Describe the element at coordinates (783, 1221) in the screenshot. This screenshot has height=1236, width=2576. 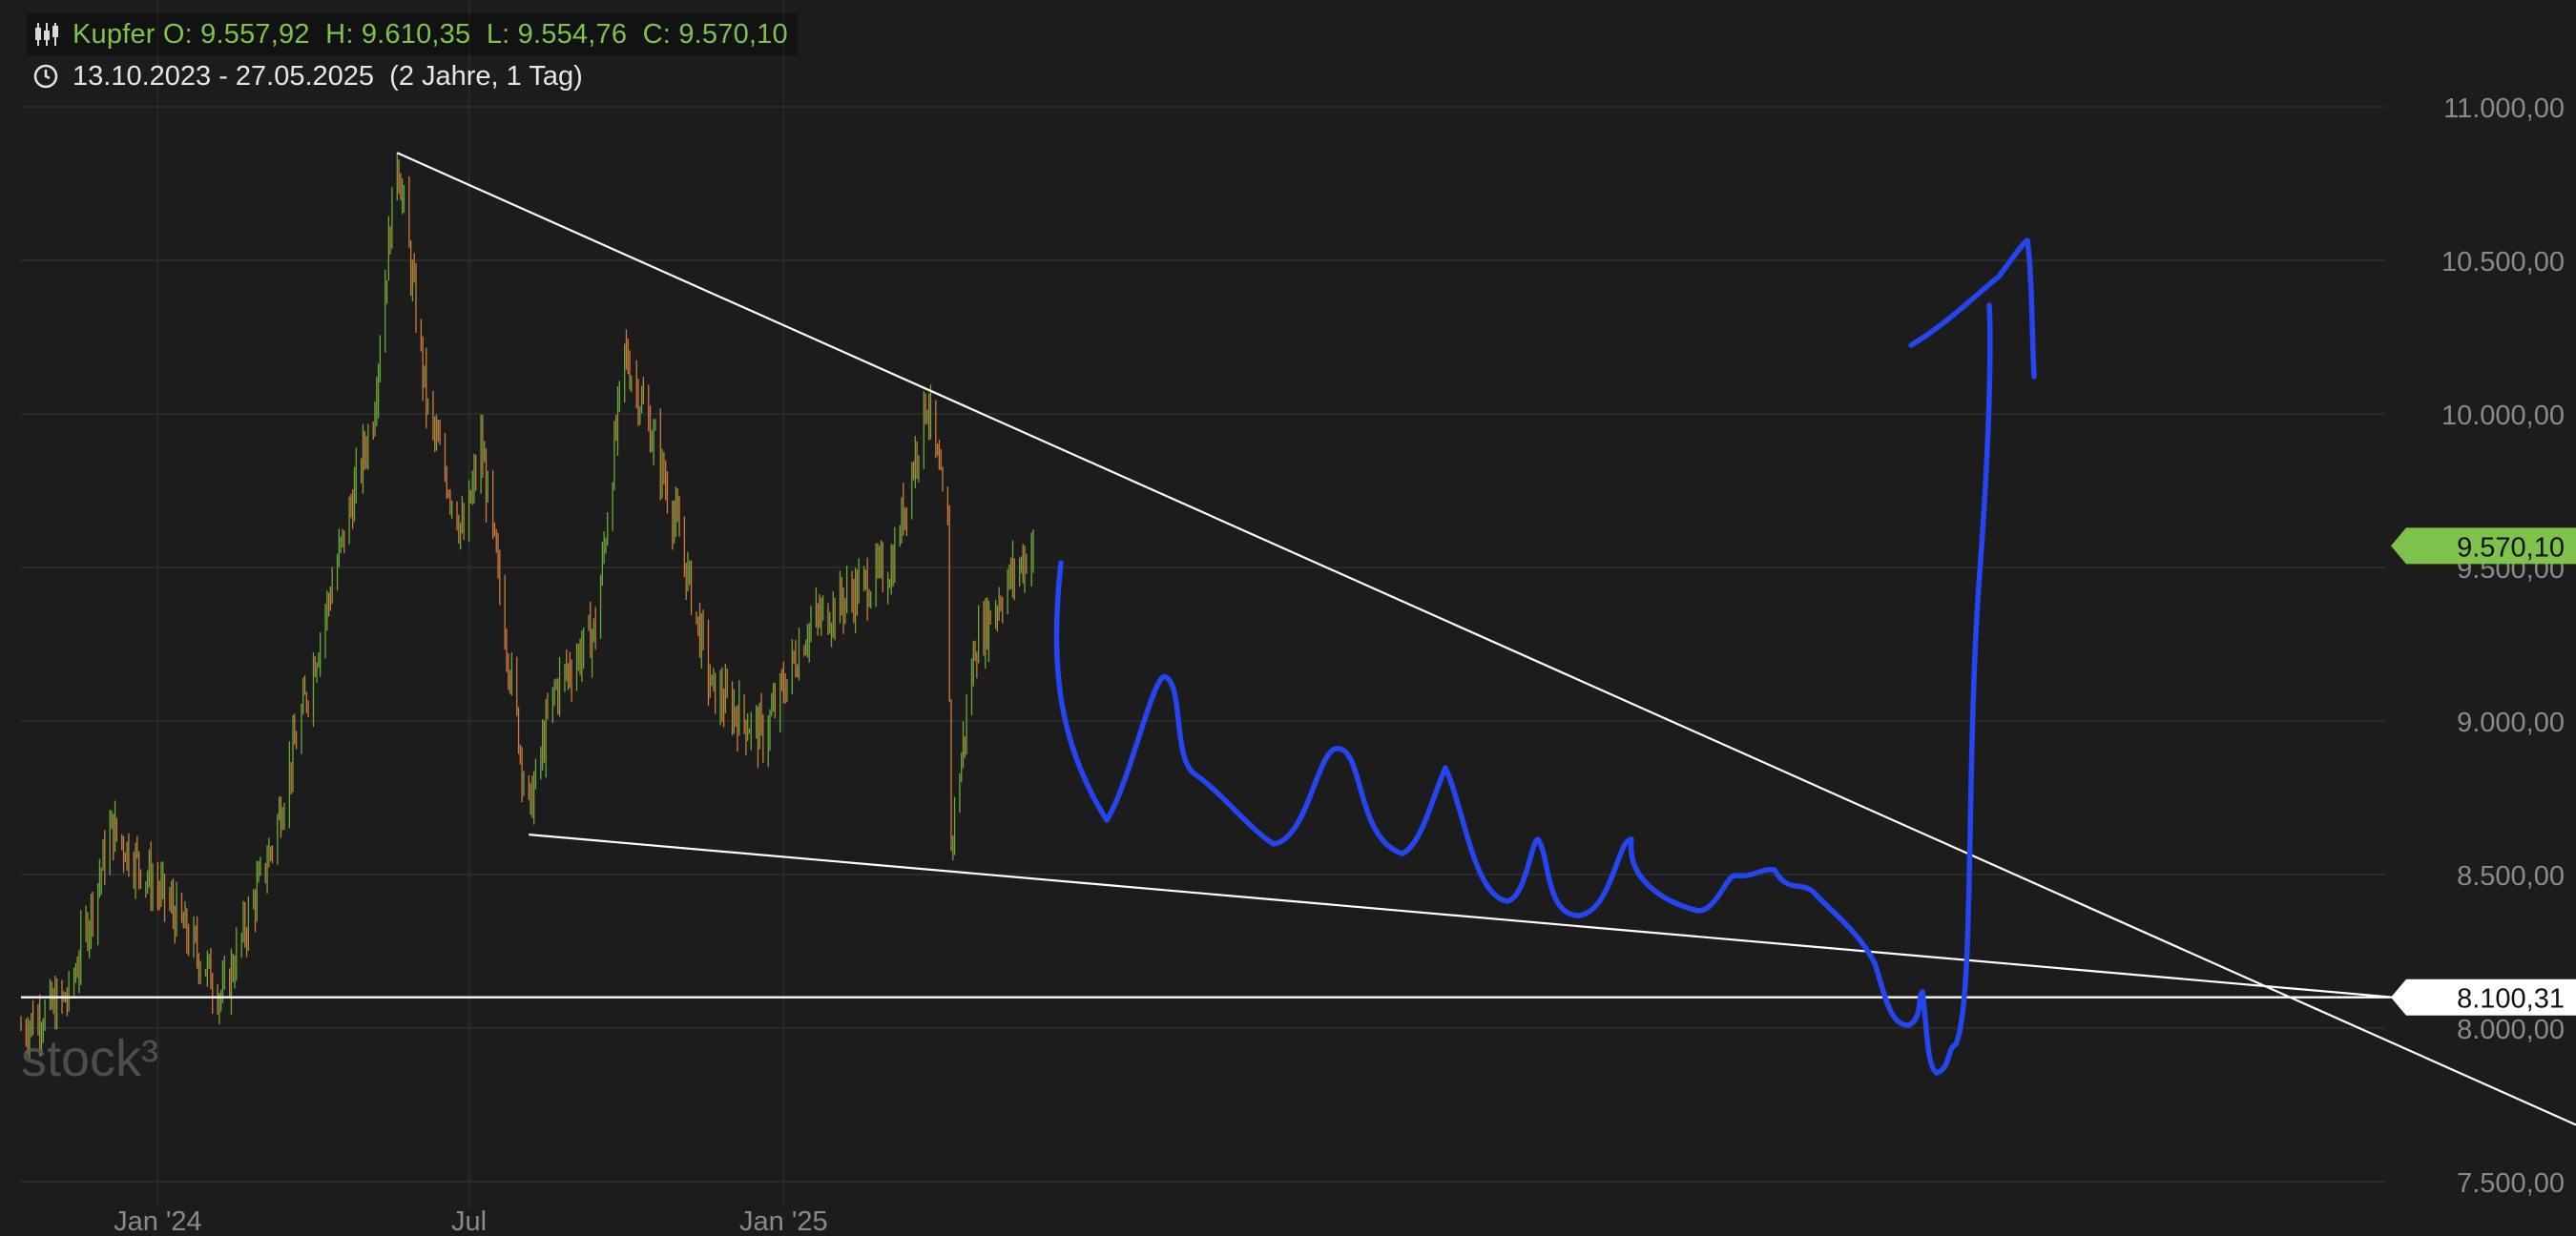
I see `x-tick-label: Jan '25` at that location.